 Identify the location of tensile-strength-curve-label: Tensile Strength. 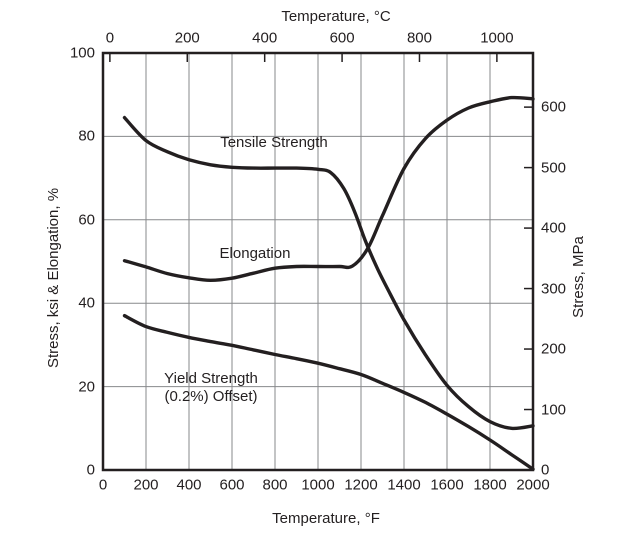
(274, 142).